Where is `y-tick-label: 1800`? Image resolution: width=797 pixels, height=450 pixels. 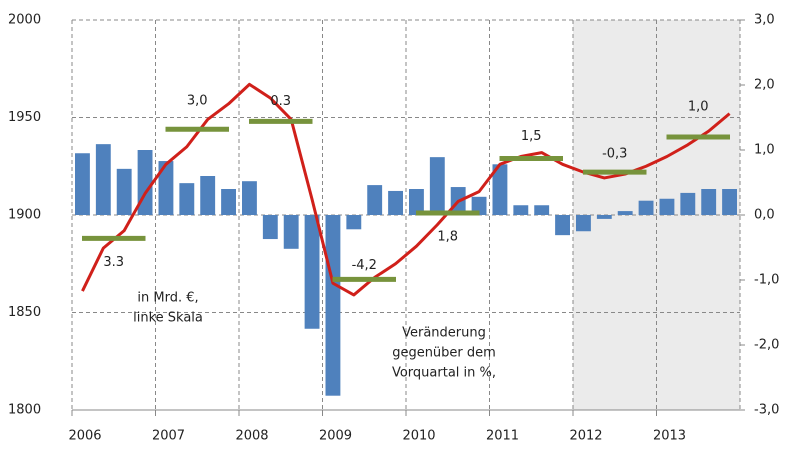 y-tick-label: 1800 is located at coordinates (24, 410).